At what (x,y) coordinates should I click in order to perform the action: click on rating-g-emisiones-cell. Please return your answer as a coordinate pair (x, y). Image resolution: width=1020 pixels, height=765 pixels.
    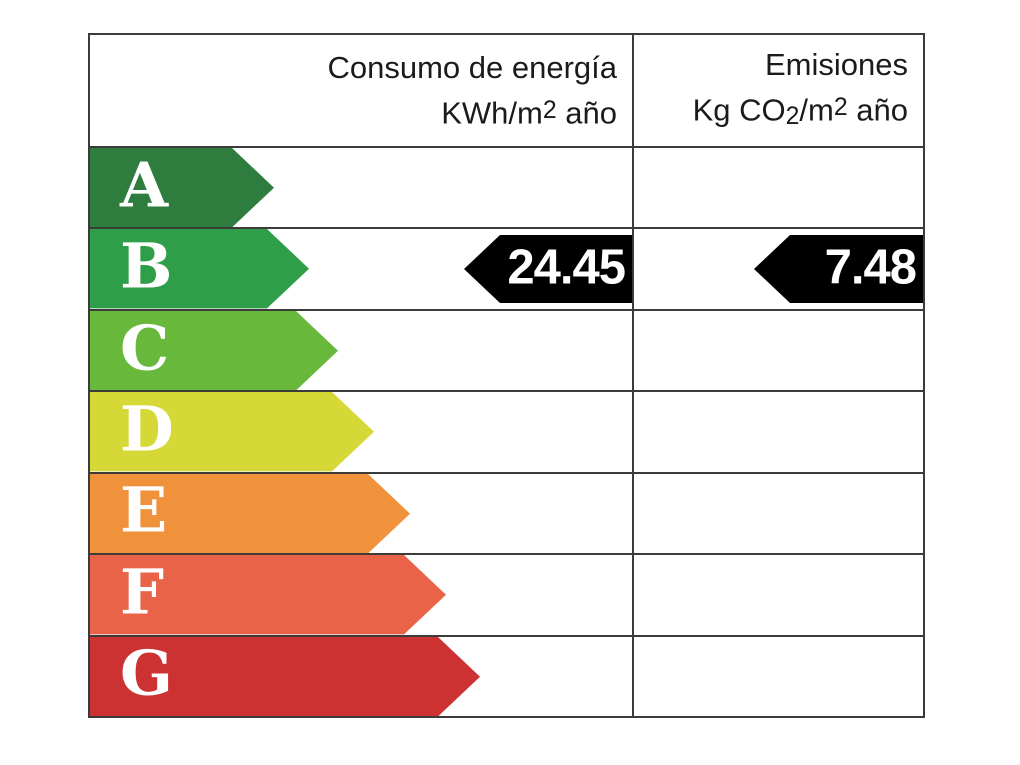
    Looking at the image, I should click on (777, 676).